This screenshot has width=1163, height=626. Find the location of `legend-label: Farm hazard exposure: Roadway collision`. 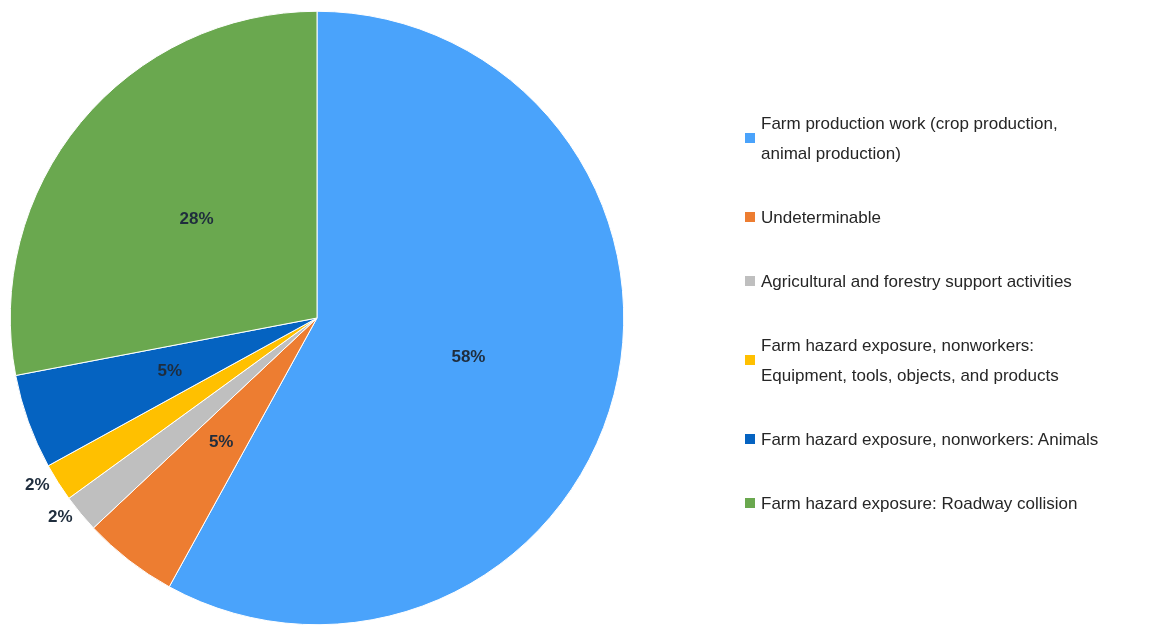

legend-label: Farm hazard exposure: Roadway collision is located at coordinates (919, 503).